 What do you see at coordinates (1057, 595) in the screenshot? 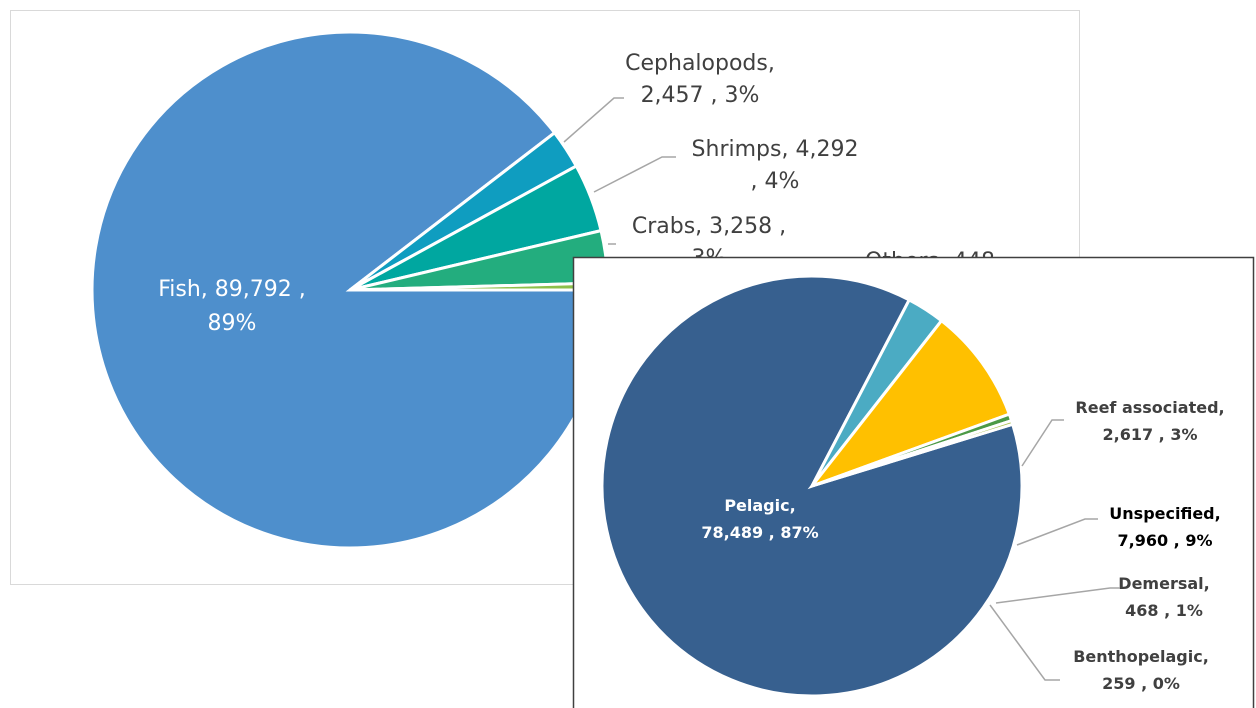
I see `chart-2-leader-demersal` at bounding box center [1057, 595].